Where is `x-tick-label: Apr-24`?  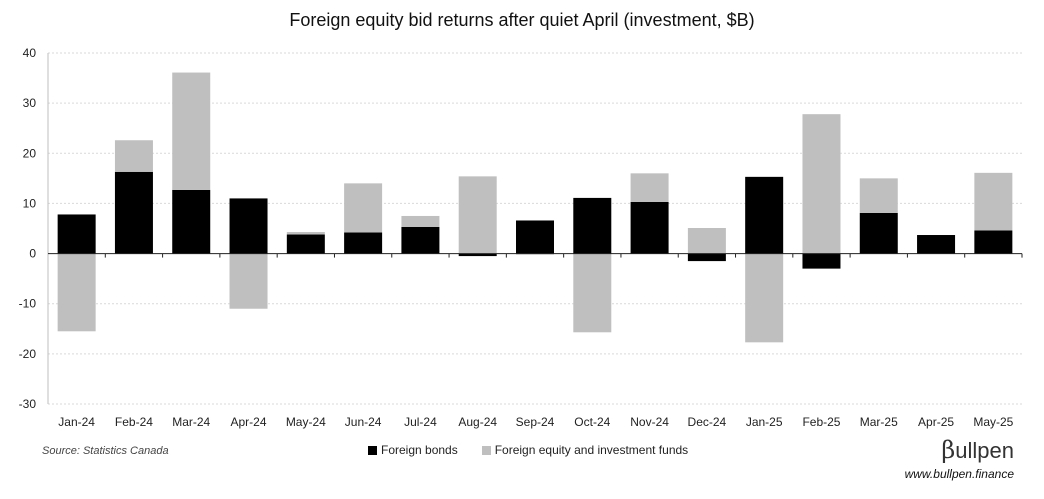
x-tick-label: Apr-24 is located at coordinates (249, 422).